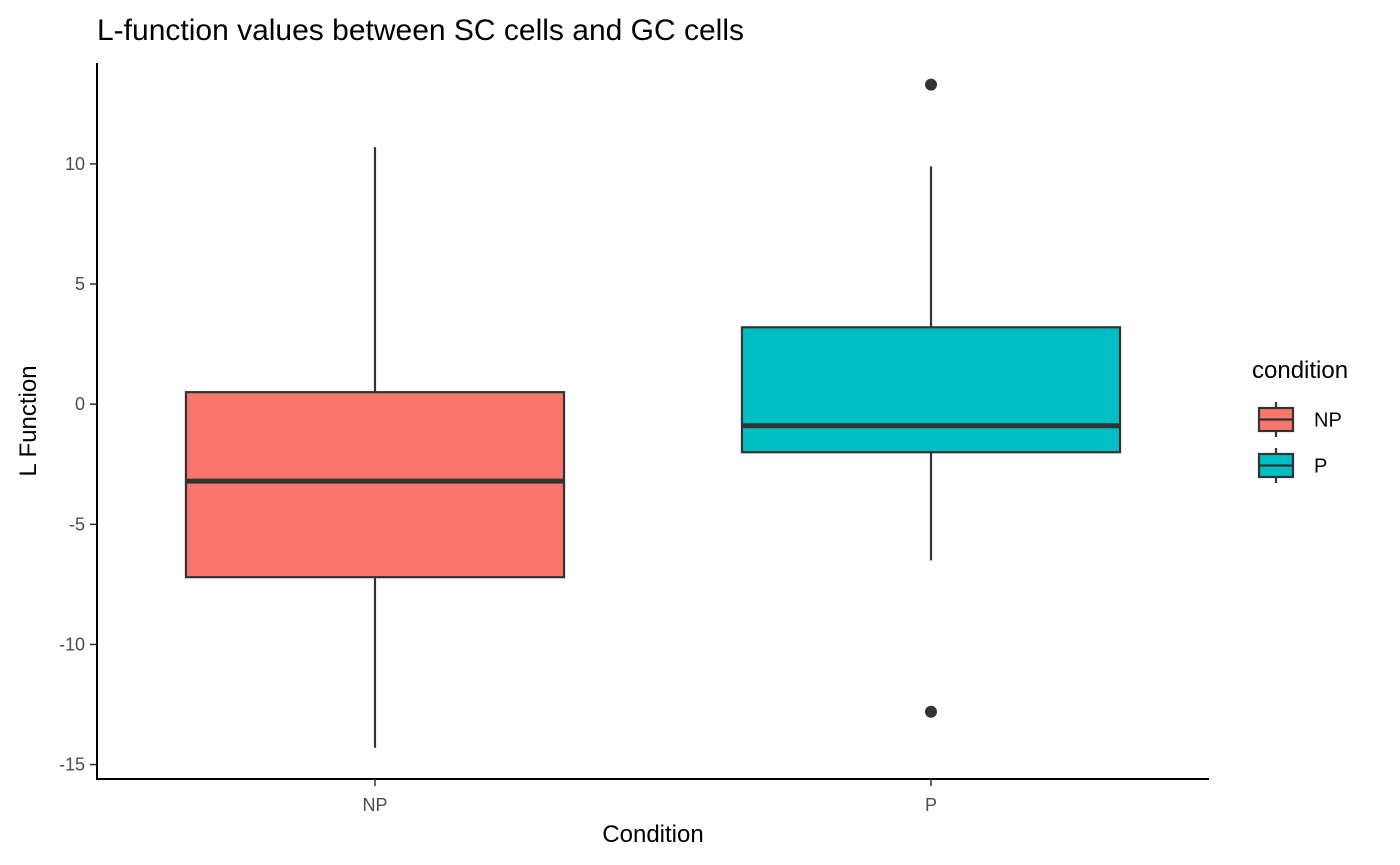 Image resolution: width=1400 pixels, height=865 pixels. Describe the element at coordinates (80, 284) in the screenshot. I see `y-tick-label: 5` at that location.